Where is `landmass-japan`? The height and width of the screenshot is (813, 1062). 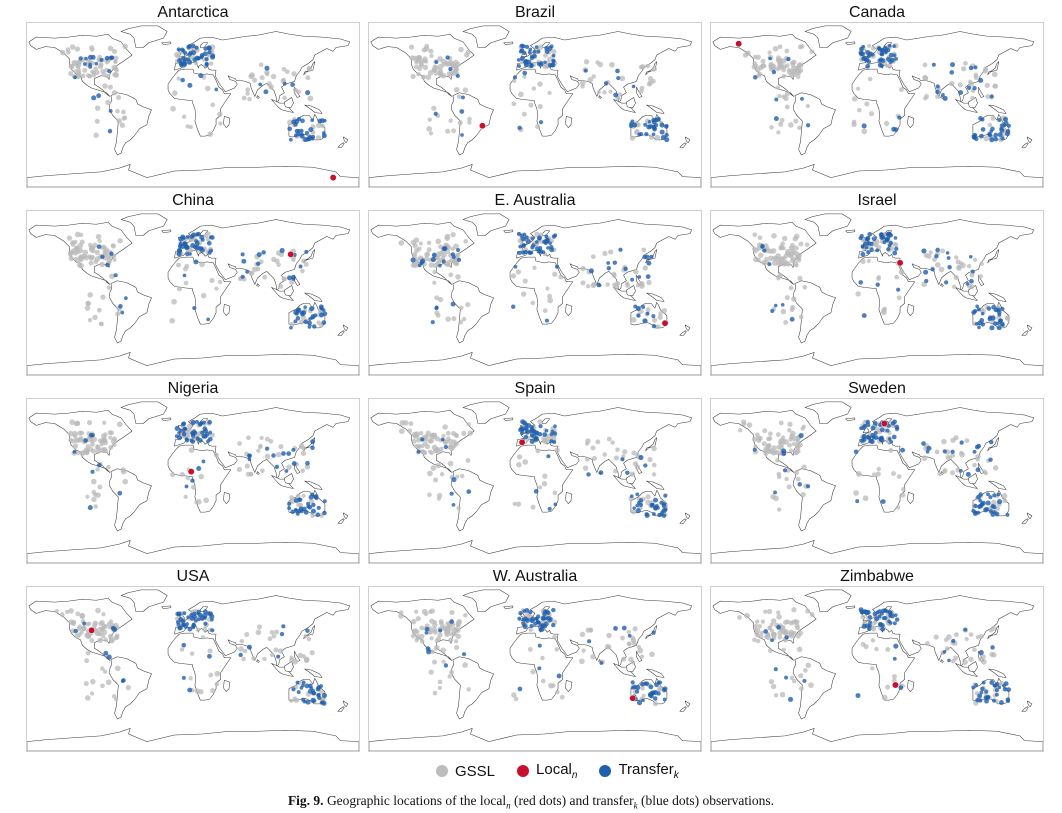
landmass-japan is located at coordinates (993, 256).